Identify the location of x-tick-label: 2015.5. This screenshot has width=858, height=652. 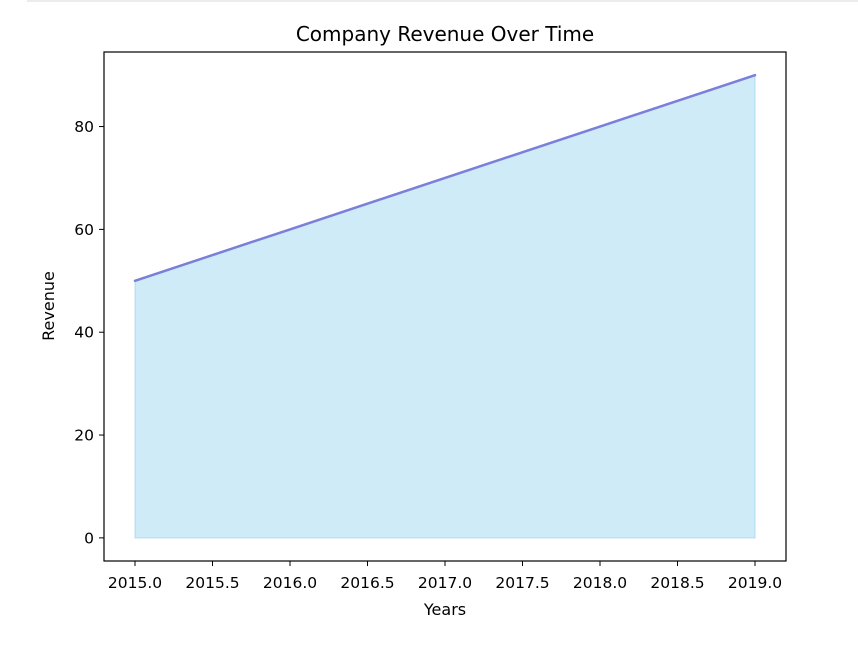
(212, 583).